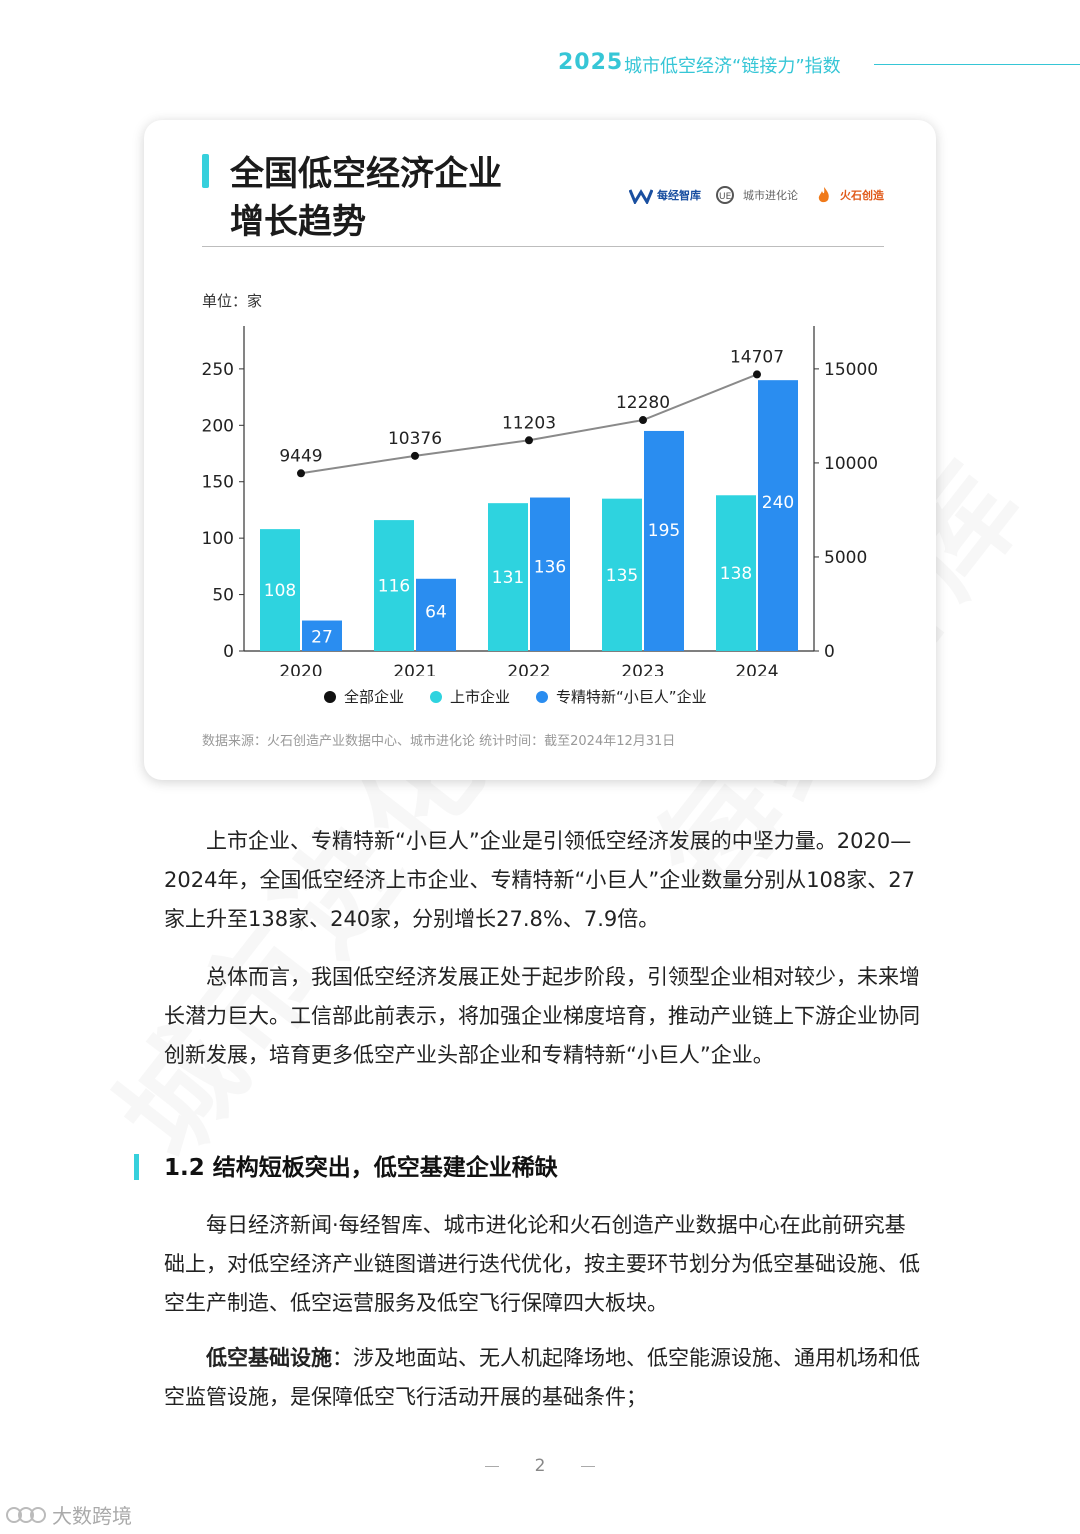 This screenshot has height=1534, width=1080. Describe the element at coordinates (851, 464) in the screenshot. I see `right-tick-label: 10000` at that location.